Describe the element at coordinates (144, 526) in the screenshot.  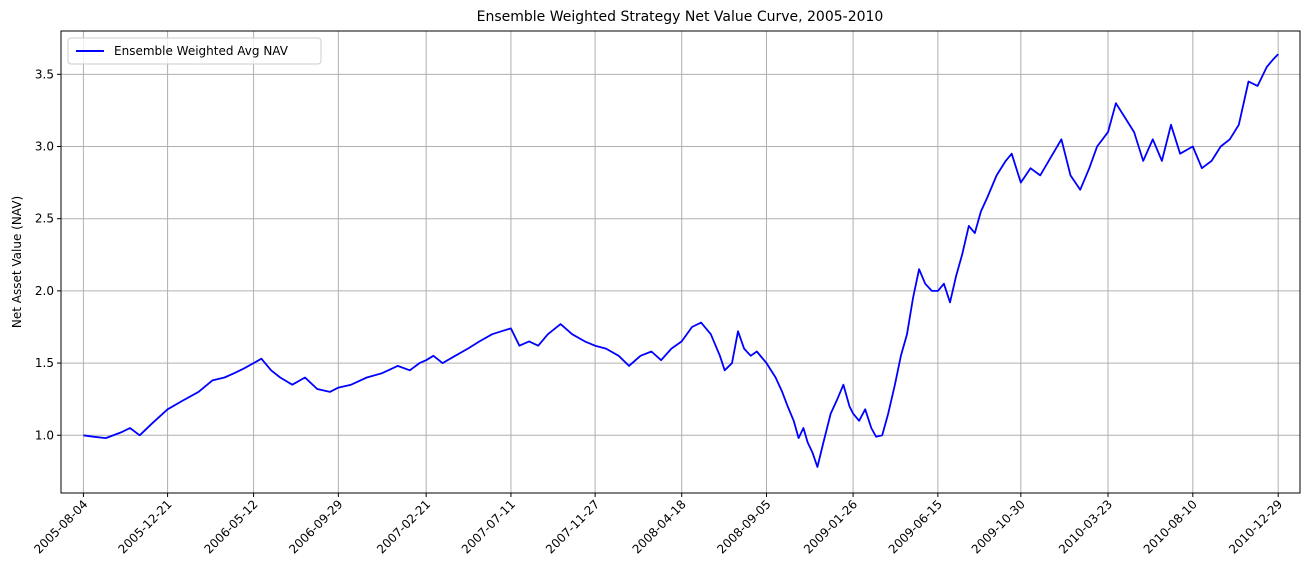
I see `x-tick-label: 2005-12-21` at that location.